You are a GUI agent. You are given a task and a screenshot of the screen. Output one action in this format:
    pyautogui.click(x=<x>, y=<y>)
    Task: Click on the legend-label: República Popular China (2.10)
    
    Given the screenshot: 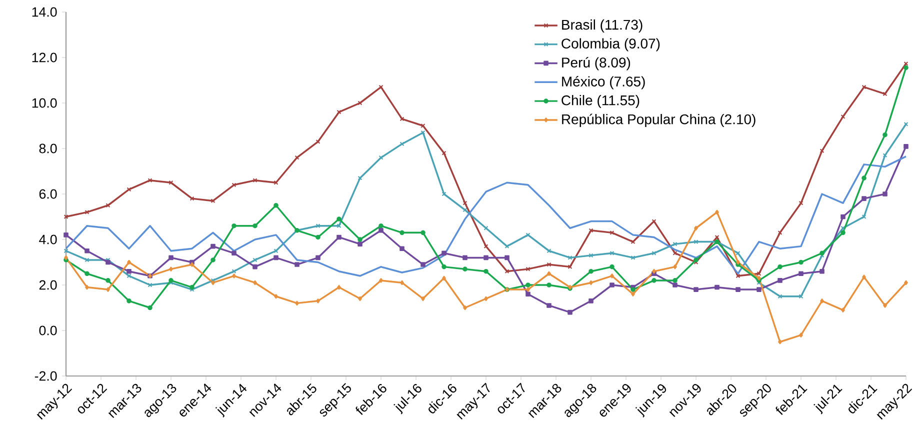 What is the action you would take?
    pyautogui.click(x=659, y=121)
    